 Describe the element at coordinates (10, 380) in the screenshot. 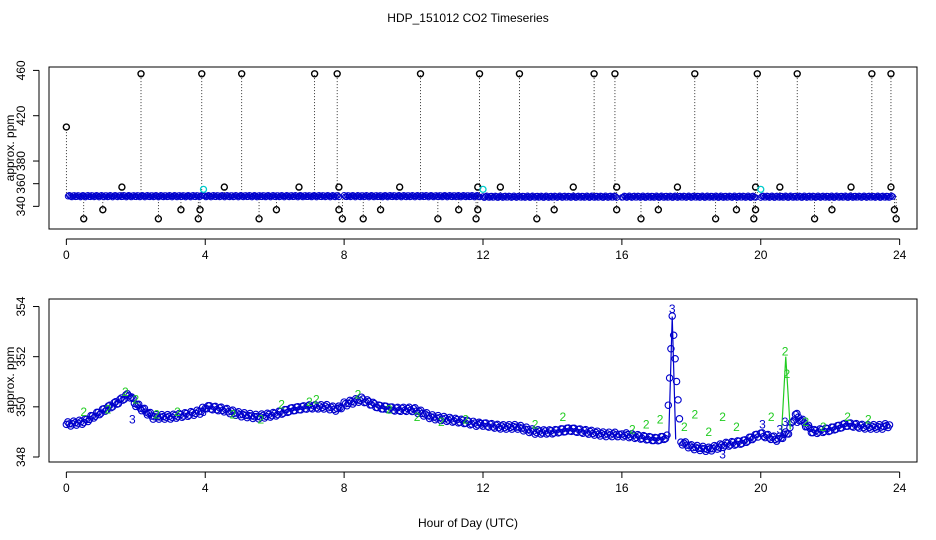

I see `y-axis-label-bottom: approx. ppm` at that location.